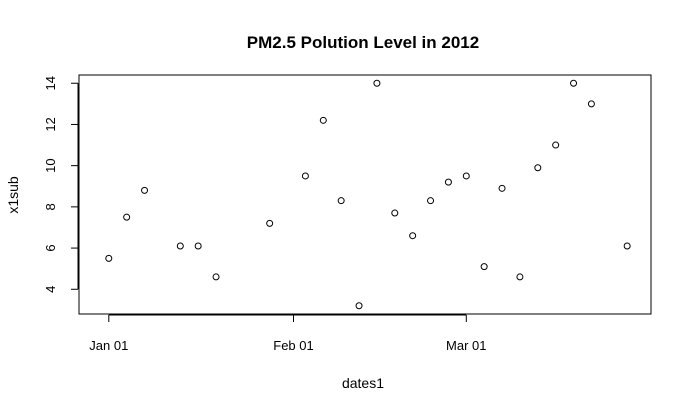 The height and width of the screenshot is (412, 691). I want to click on x-tick-label: Feb 01, so click(293, 345).